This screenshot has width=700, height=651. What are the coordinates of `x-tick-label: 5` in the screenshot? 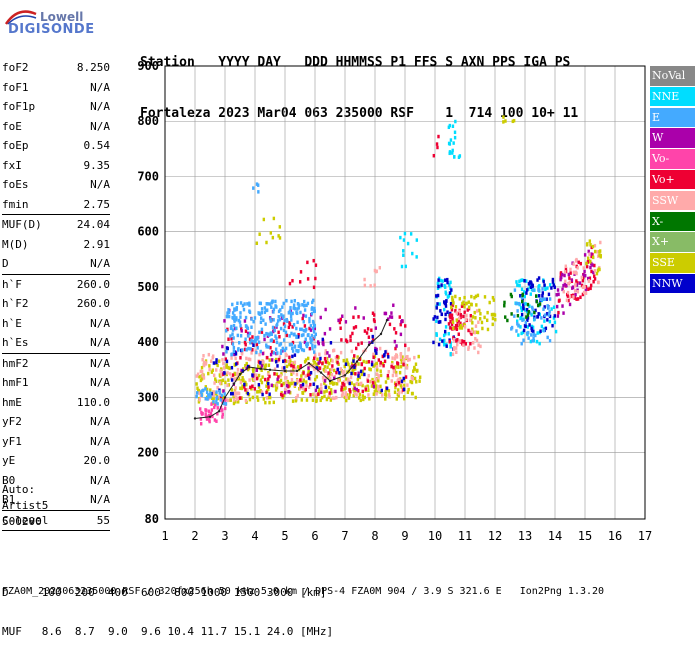 It's located at (284, 536).